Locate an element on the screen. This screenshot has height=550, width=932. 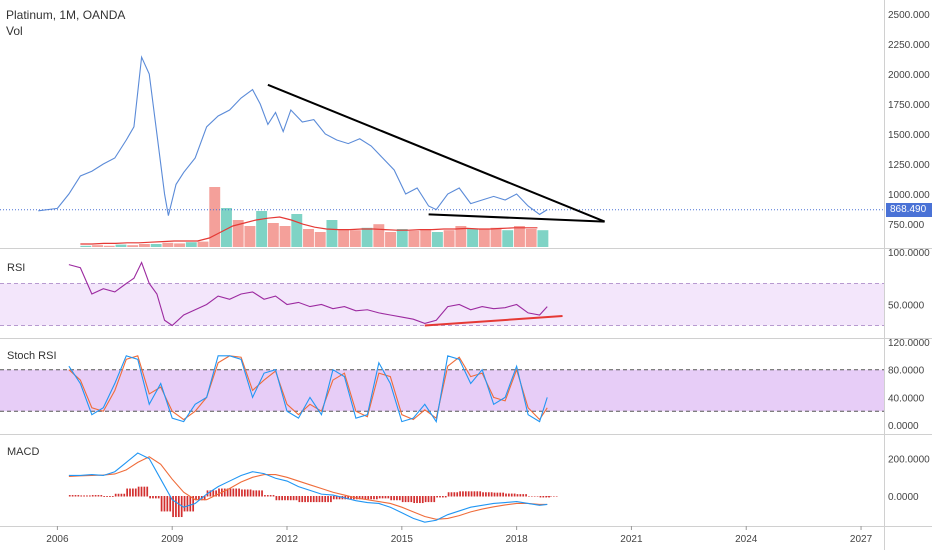
rsi-tick-label: 50.0000 is located at coordinates (906, 306).